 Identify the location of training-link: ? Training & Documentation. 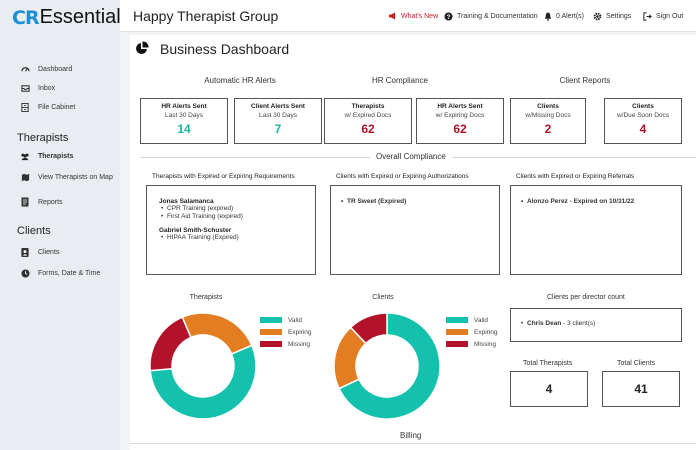
(491, 16).